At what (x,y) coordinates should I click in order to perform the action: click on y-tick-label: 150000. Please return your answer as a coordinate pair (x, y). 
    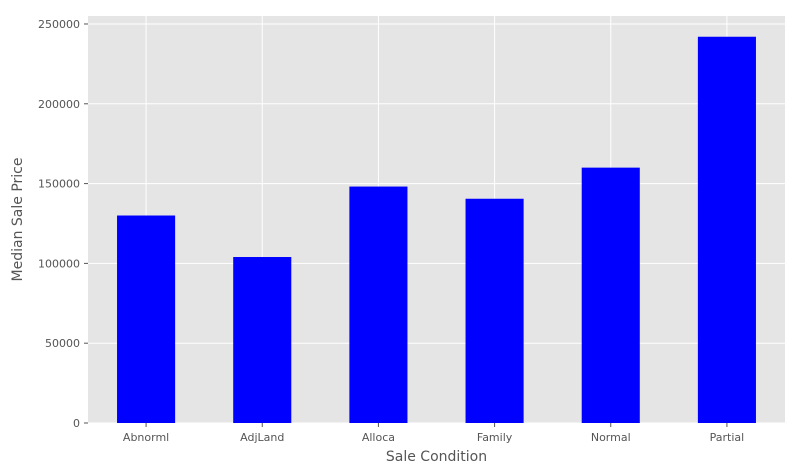
    Looking at the image, I should click on (59, 184).